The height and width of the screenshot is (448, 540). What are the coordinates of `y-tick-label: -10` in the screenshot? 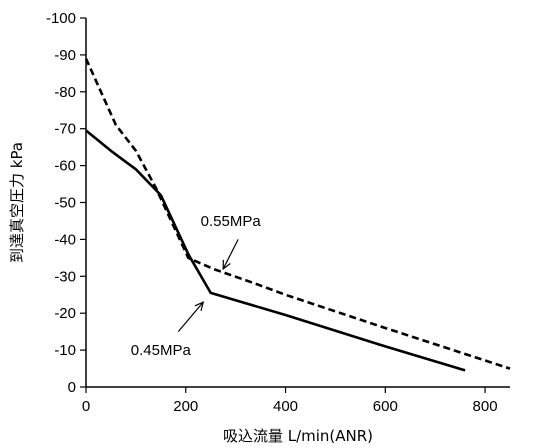 It's located at (65, 350).